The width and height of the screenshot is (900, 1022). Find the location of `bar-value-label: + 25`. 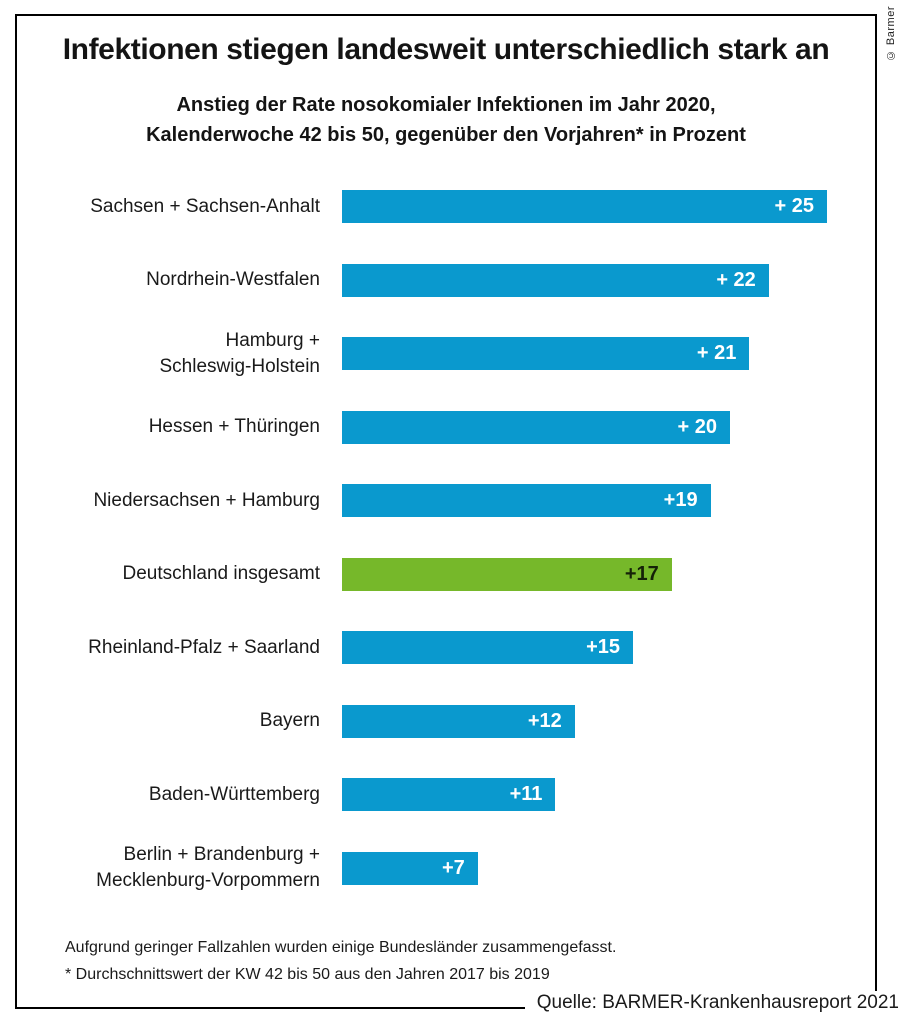

bar-value-label: + 25 is located at coordinates (794, 206).